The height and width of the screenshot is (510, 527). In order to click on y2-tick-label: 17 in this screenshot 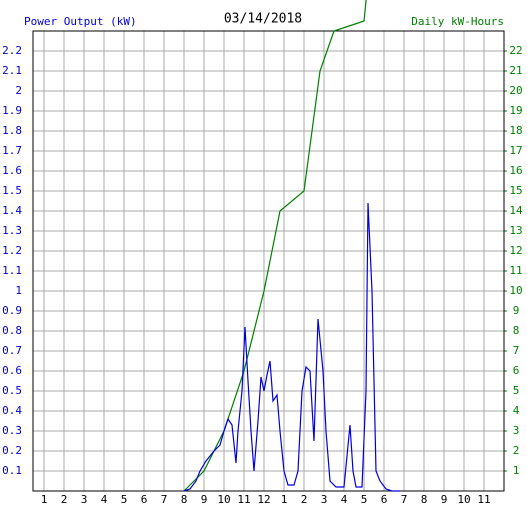, I will do `click(515, 150)`.